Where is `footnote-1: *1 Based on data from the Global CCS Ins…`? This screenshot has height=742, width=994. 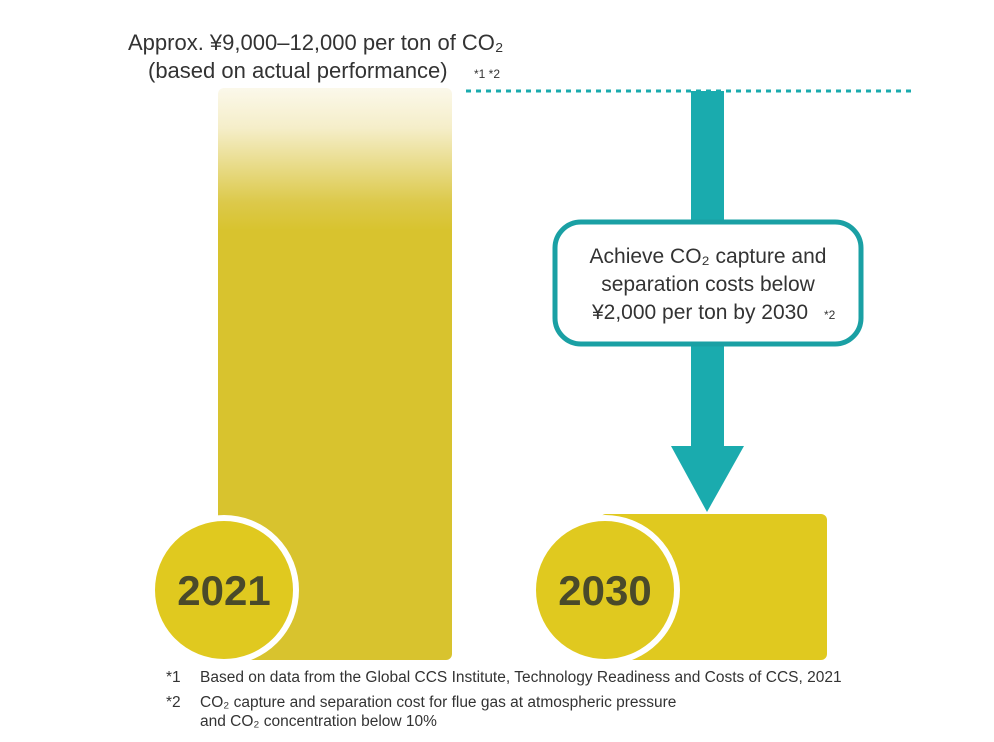 footnote-1: *1 Based on data from the Global CCS Ins… is located at coordinates (566, 677).